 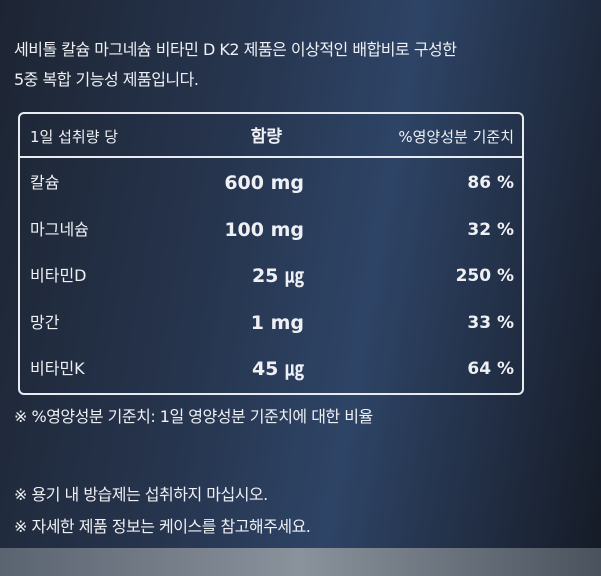 What do you see at coordinates (271, 157) in the screenshot?
I see `header-divider` at bounding box center [271, 157].